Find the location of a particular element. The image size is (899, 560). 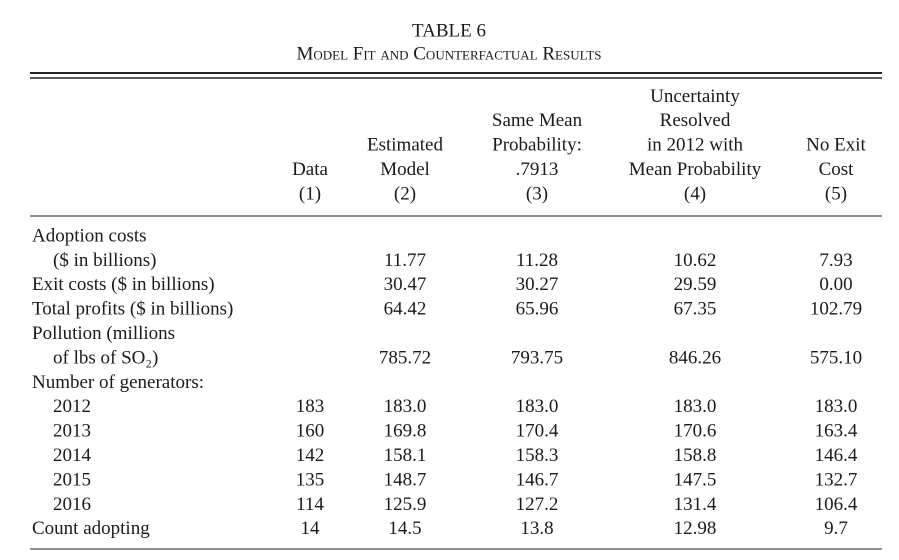

row-label: 2015 is located at coordinates (72, 479).